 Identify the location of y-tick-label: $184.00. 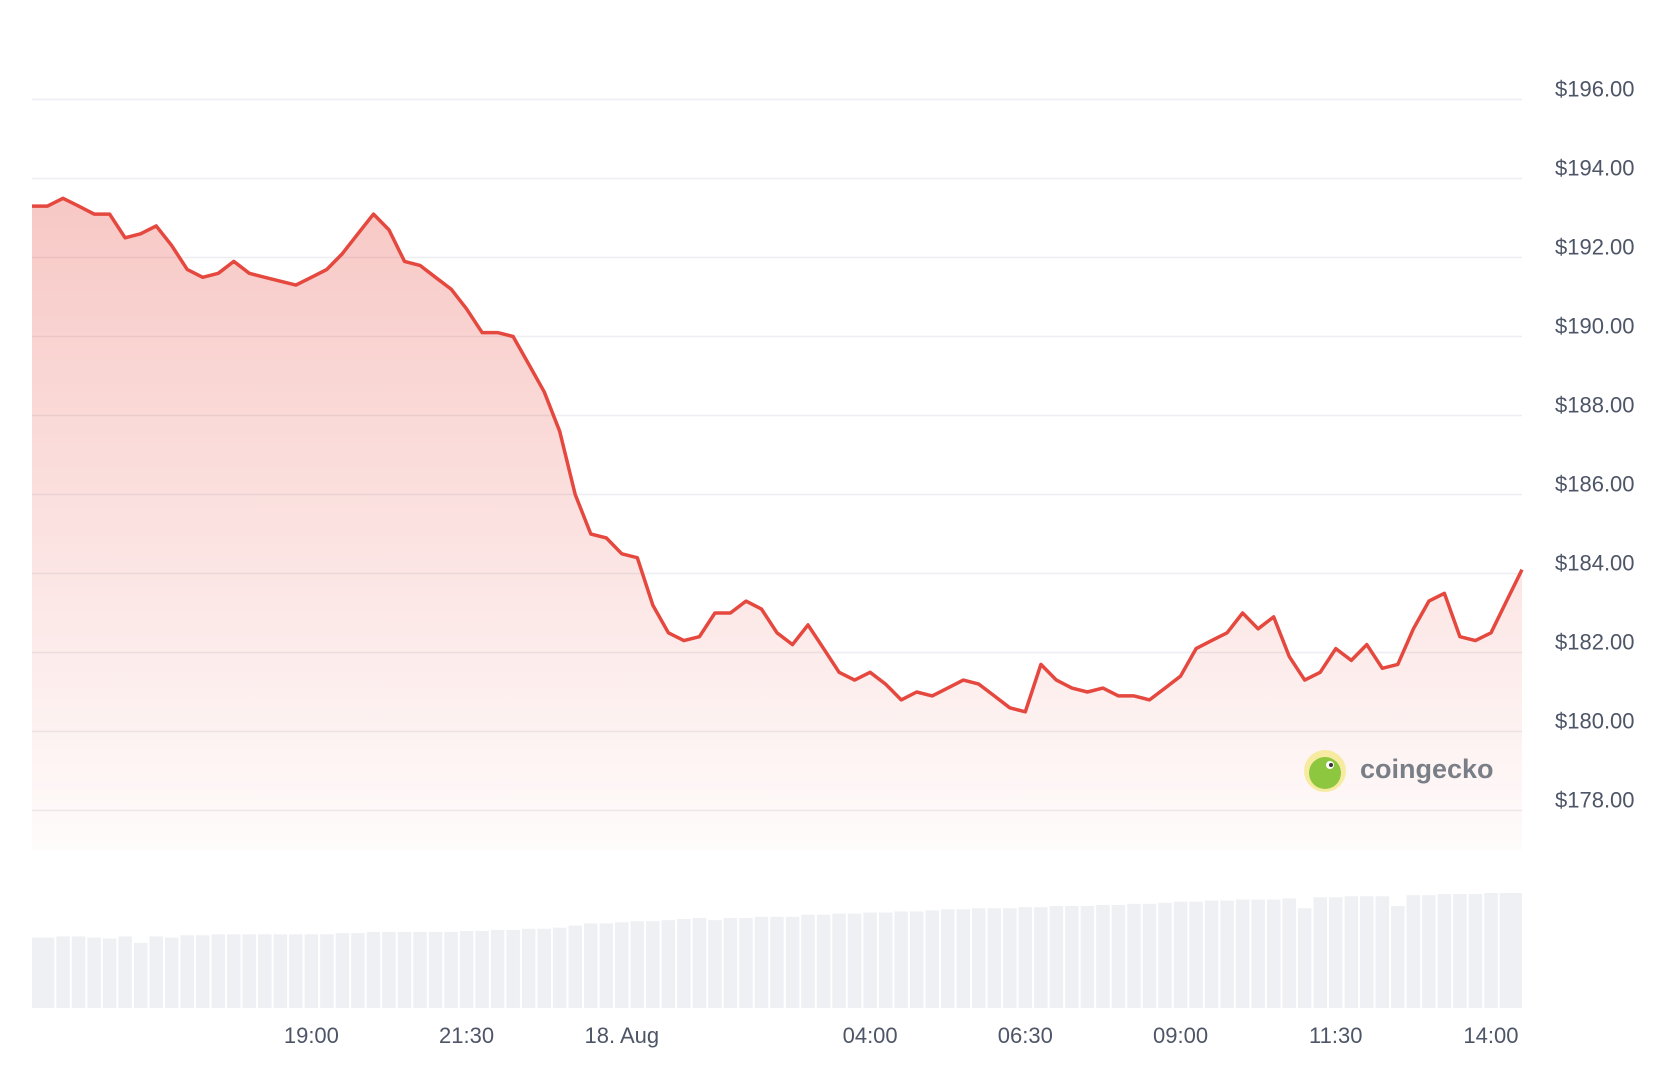
(1595, 562).